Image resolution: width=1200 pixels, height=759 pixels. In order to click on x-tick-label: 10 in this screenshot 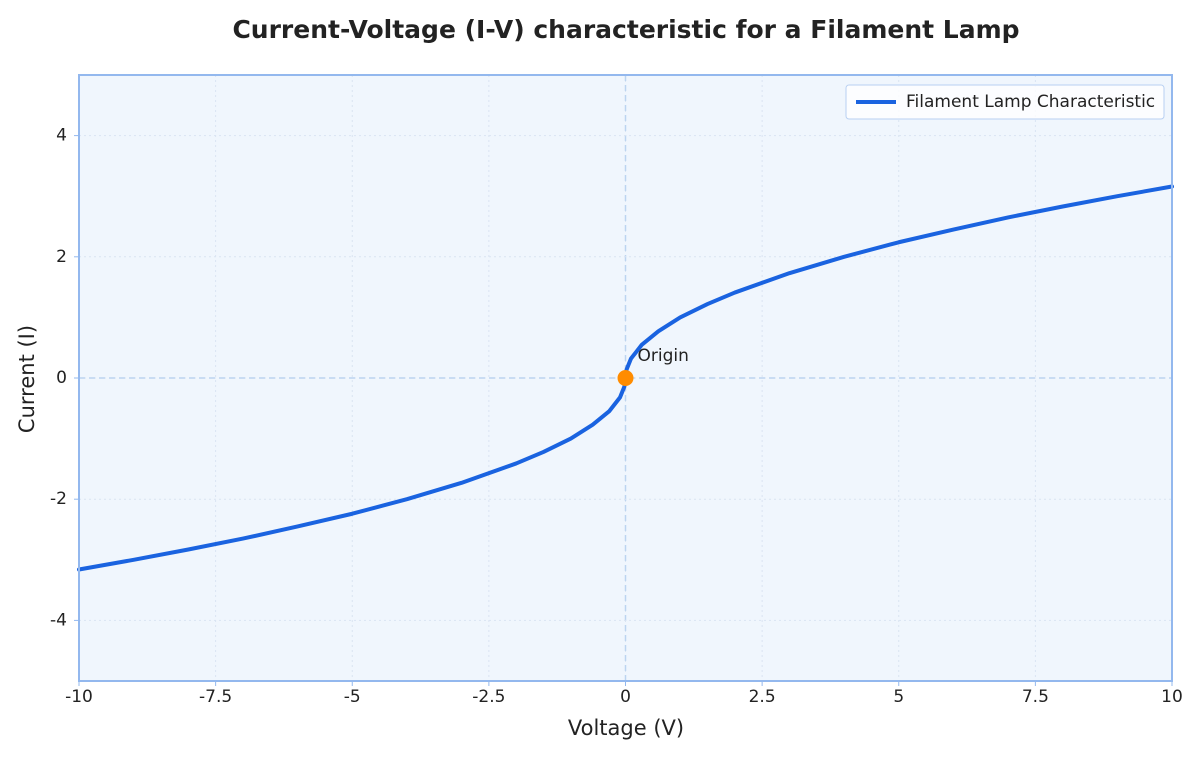, I will do `click(1172, 697)`.